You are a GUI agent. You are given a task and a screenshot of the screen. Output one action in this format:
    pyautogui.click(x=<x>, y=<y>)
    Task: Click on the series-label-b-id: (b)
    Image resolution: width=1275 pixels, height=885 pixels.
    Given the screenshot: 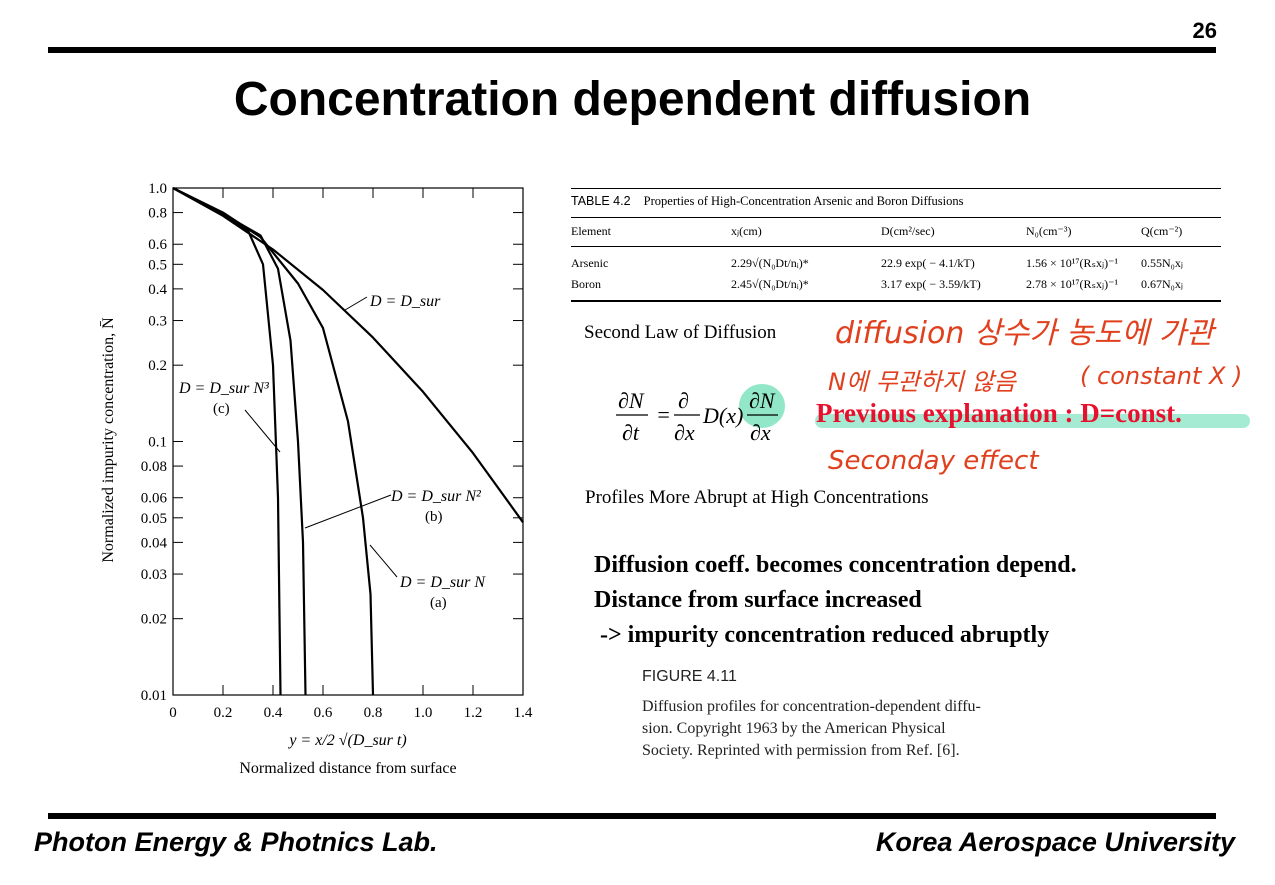 What is the action you would take?
    pyautogui.click(x=434, y=517)
    